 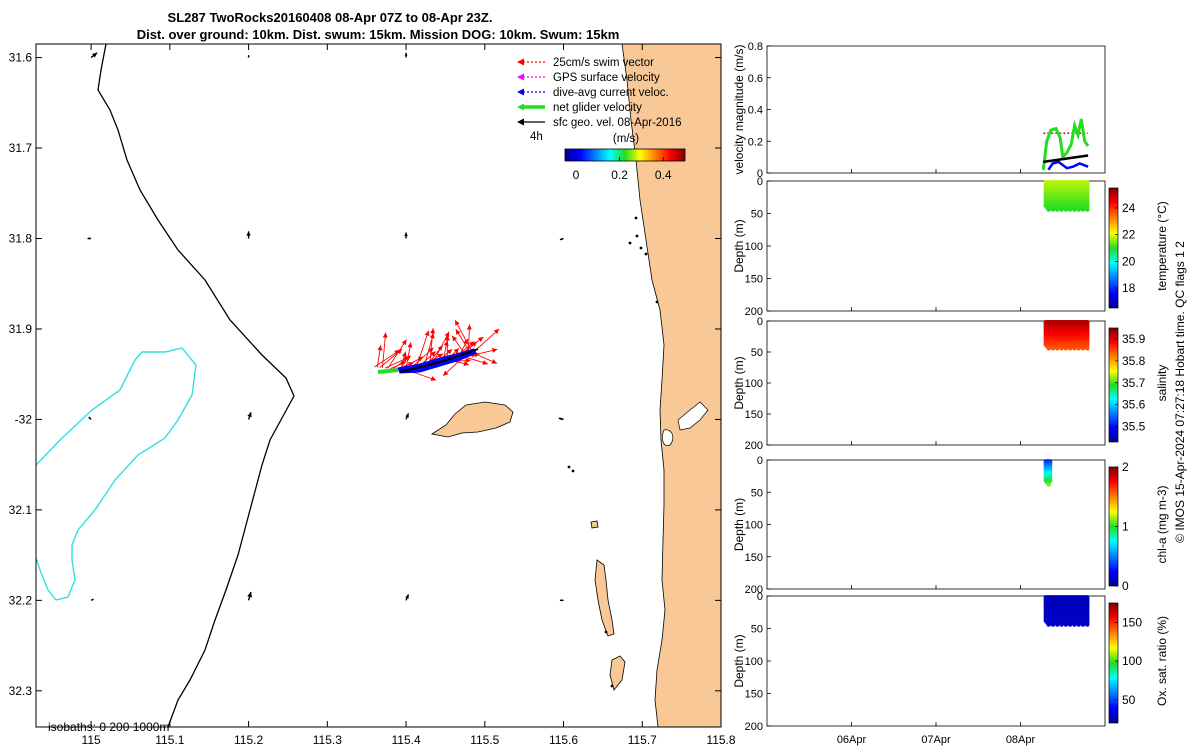 What do you see at coordinates (663, 175) in the screenshot?
I see `speed-colorbar-tick-label: 0.4` at bounding box center [663, 175].